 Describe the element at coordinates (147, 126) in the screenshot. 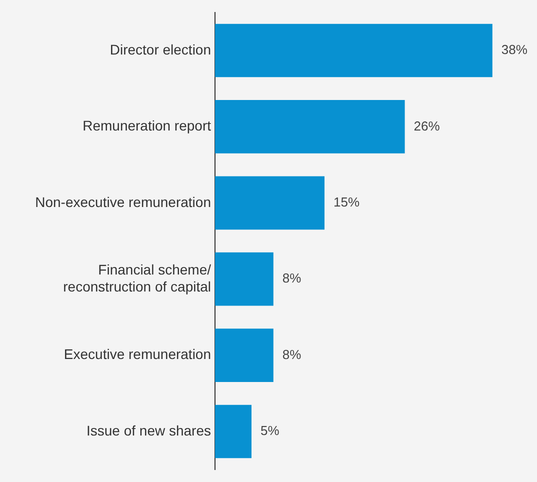

I see `y-tick-label: Remuneration report` at that location.